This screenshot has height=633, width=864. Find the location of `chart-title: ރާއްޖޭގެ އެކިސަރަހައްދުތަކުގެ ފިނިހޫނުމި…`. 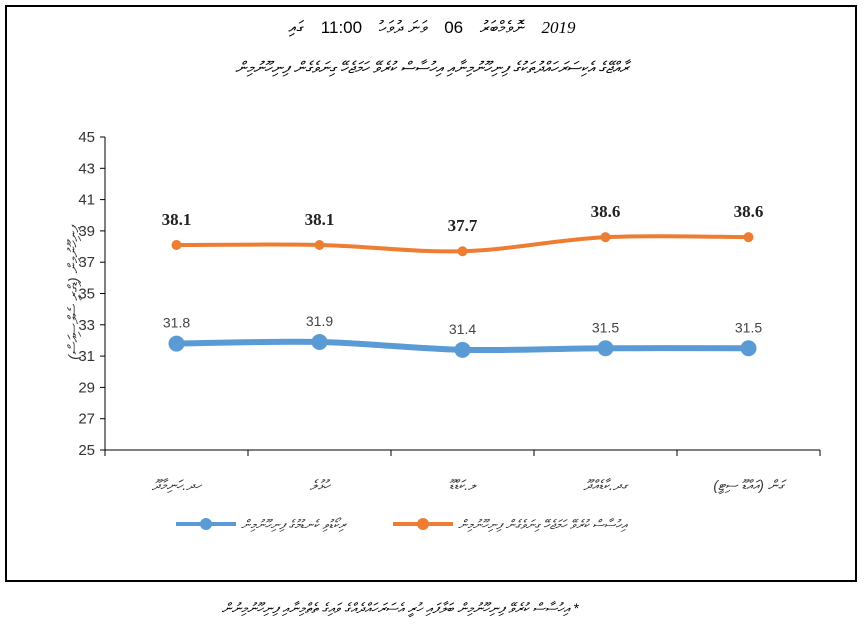

chart-title: ރާއްޖޭގެ އެކިސަރަހައްދުތަކުގެ ފިނިހޫނުމި… is located at coordinates (432, 68).